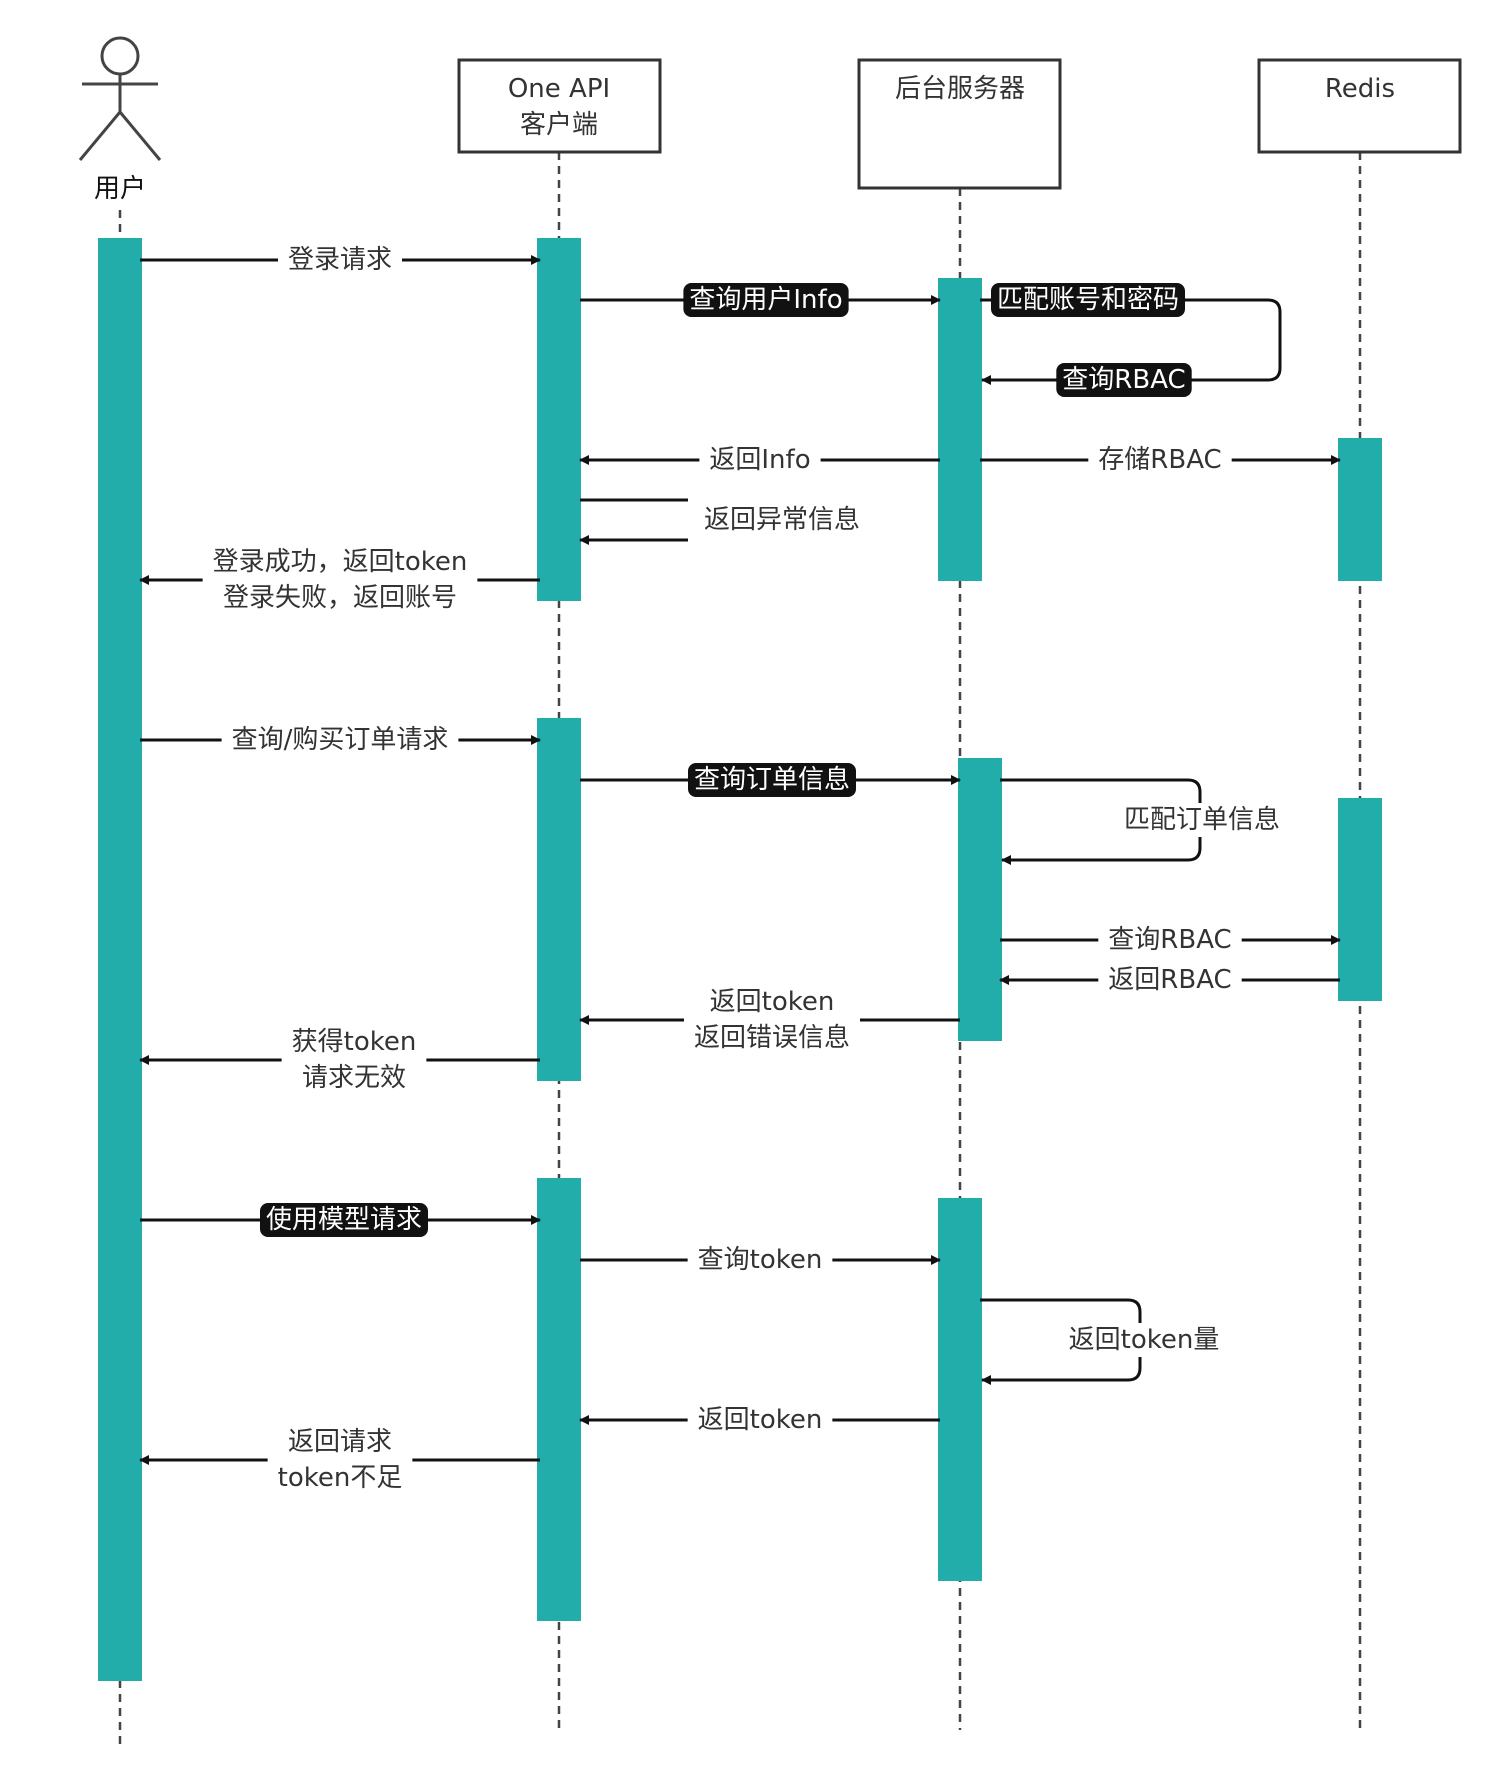 The image size is (1501, 1785). Describe the element at coordinates (120, 189) in the screenshot. I see `actor-label: 用户` at that location.